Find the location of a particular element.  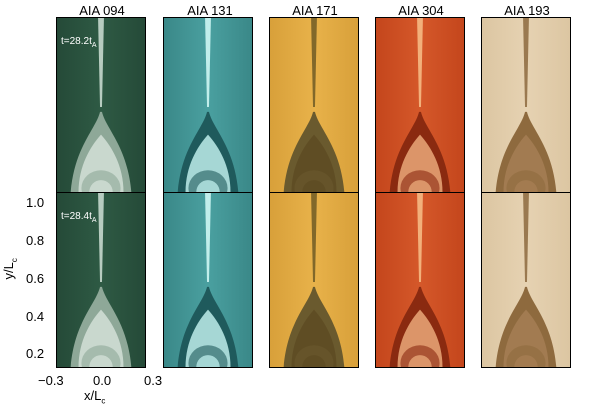

y-tick: 0.2 is located at coordinates (35, 353).